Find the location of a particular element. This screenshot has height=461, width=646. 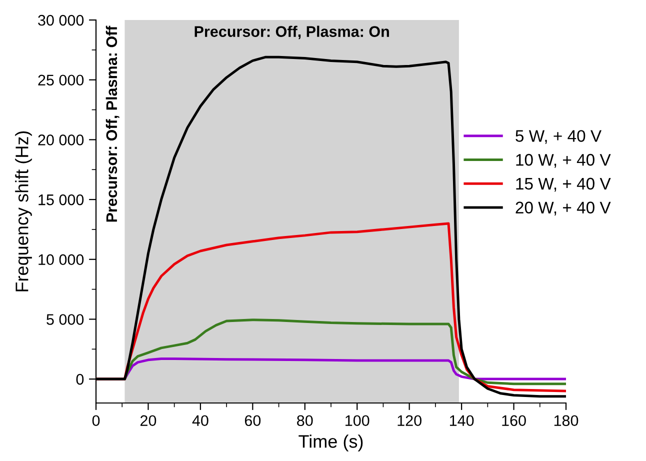

x-tick-label: 100 is located at coordinates (358, 420).